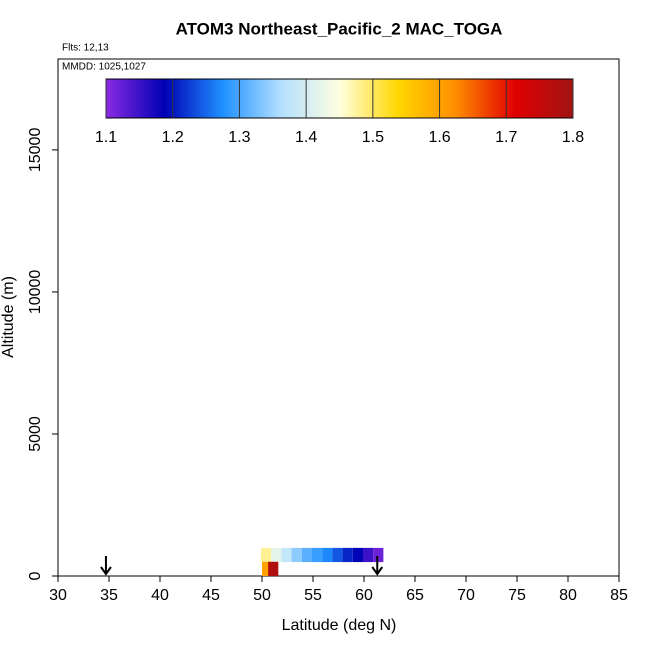 This screenshot has width=650, height=650. What do you see at coordinates (568, 595) in the screenshot?
I see `x-tick-label: 80` at bounding box center [568, 595].